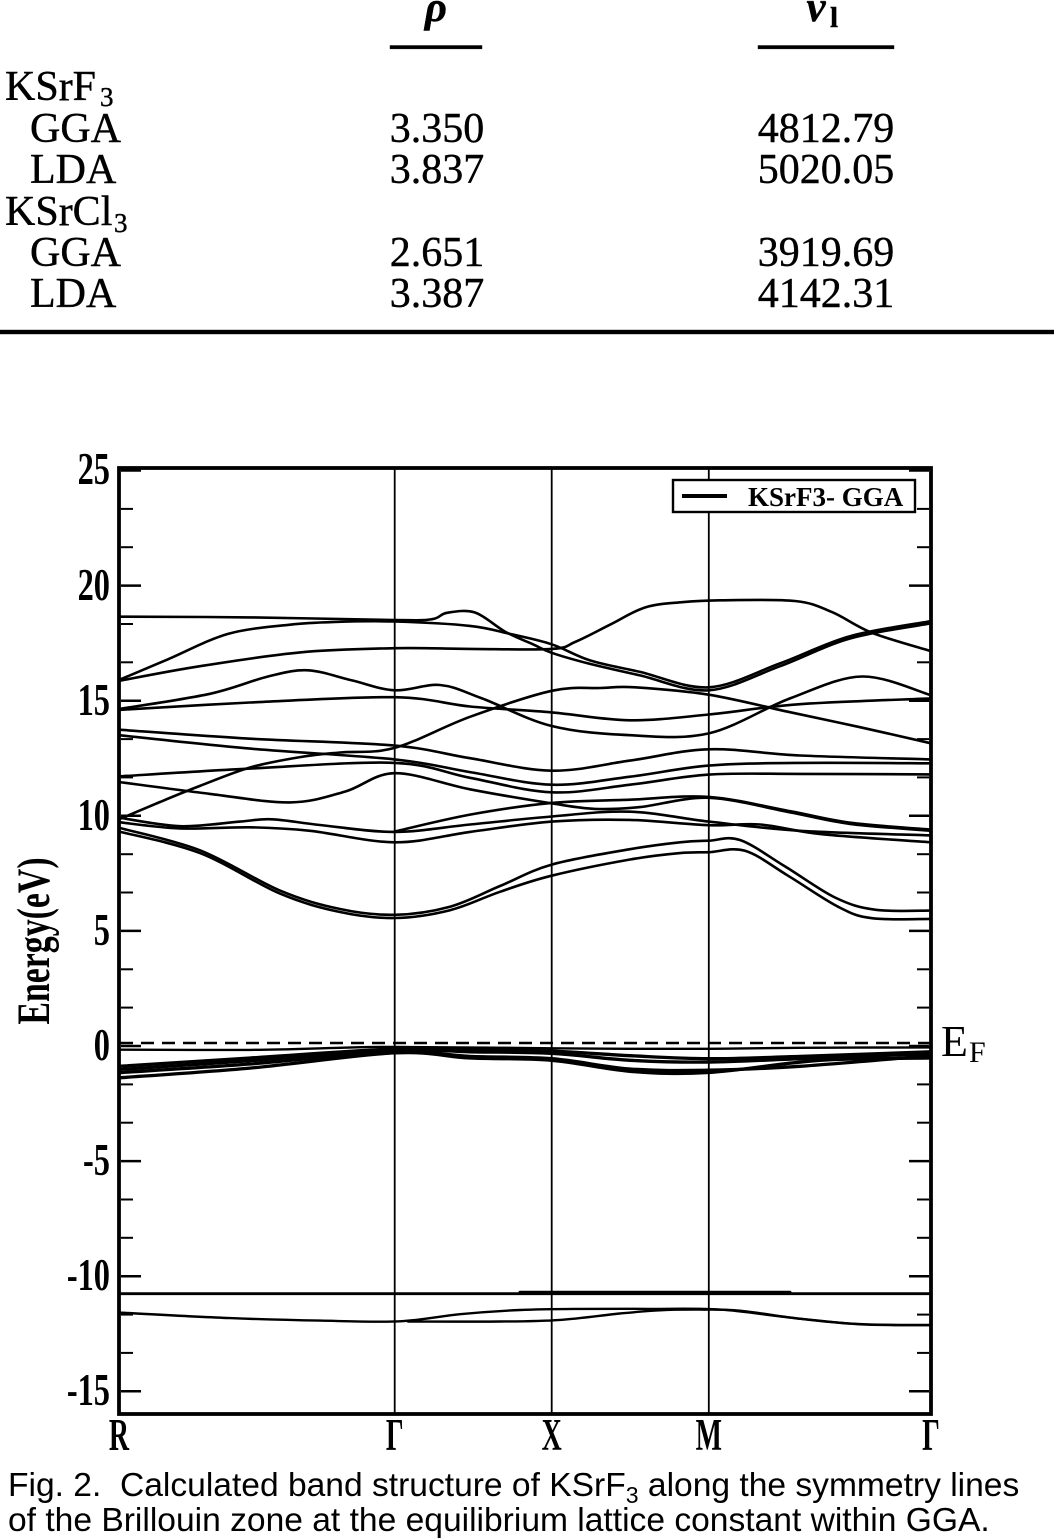 The height and width of the screenshot is (1538, 1054). Describe the element at coordinates (709, 1436) in the screenshot. I see `svg-text: M` at that location.